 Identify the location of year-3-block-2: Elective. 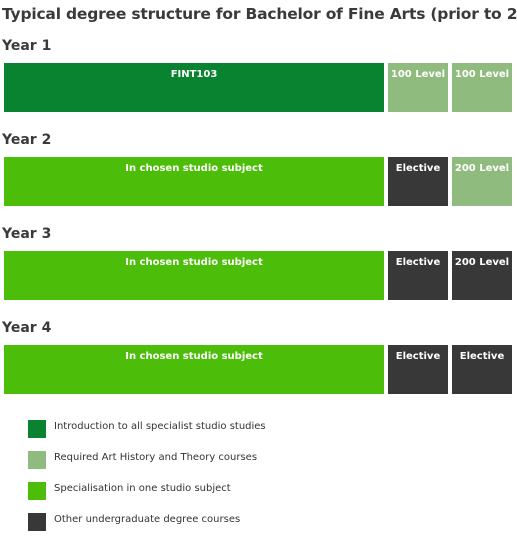
(418, 275).